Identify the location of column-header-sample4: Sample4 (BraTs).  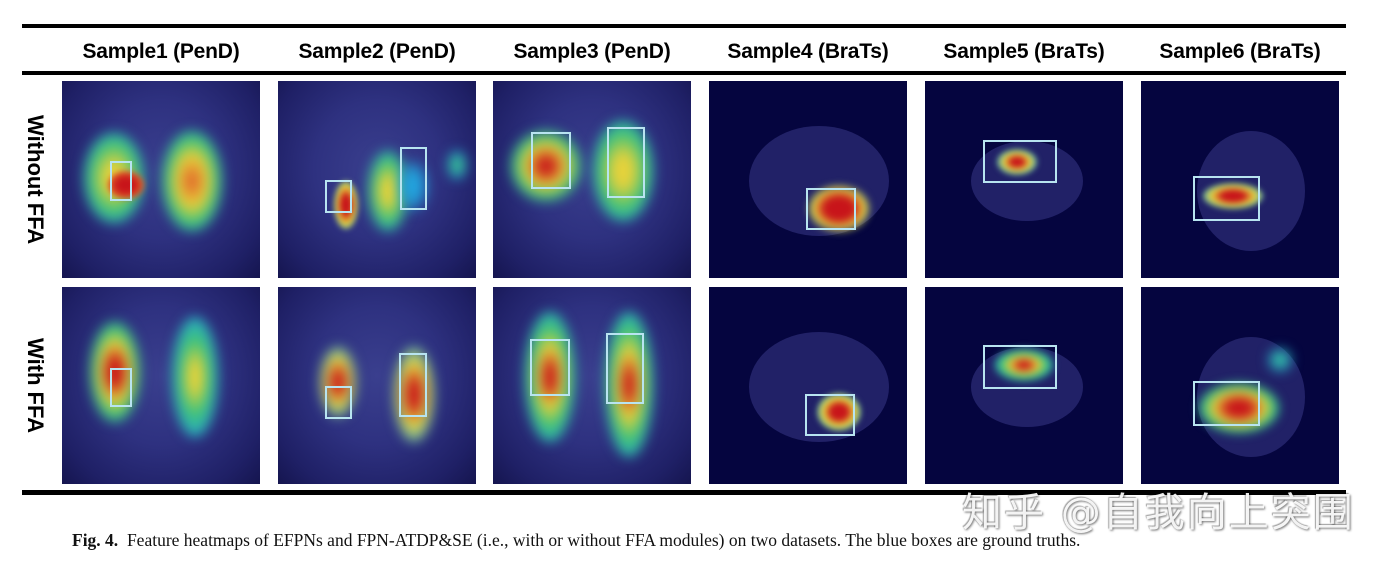
(808, 51).